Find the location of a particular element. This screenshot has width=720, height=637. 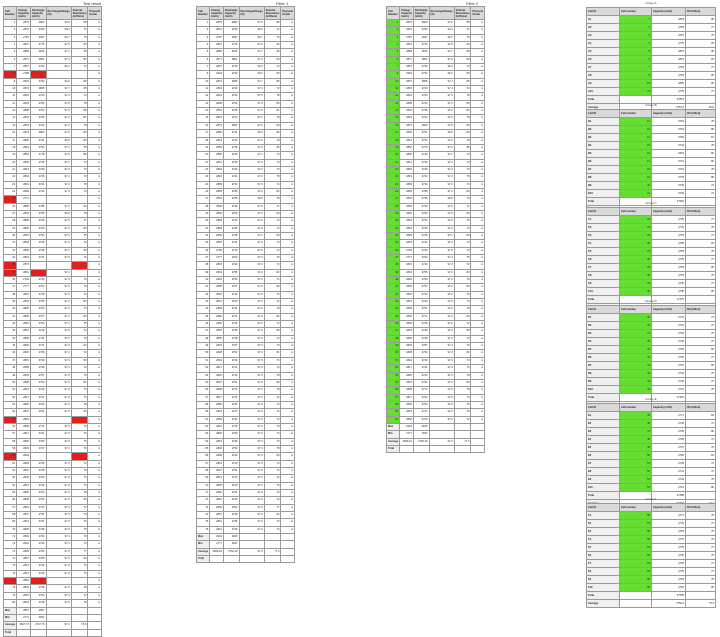

table-cell: C4 is located at coordinates (603, 243).